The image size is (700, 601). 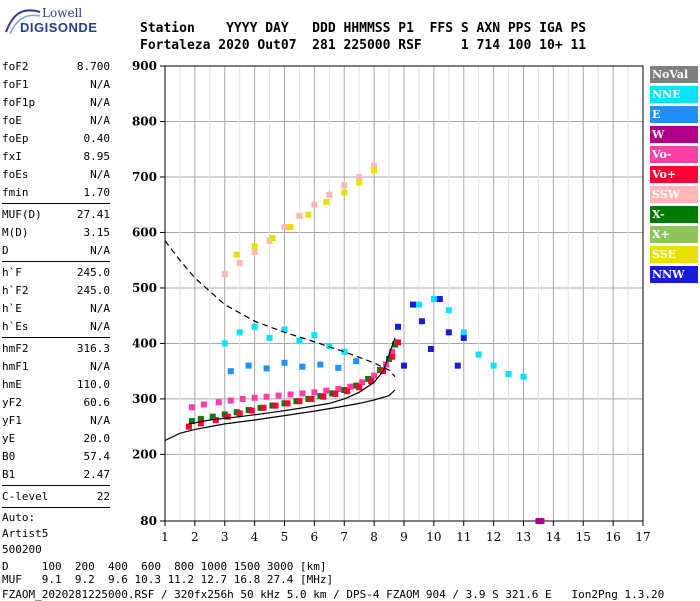 What do you see at coordinates (56, 157) in the screenshot?
I see `param-row: fxI 8.95` at bounding box center [56, 157].